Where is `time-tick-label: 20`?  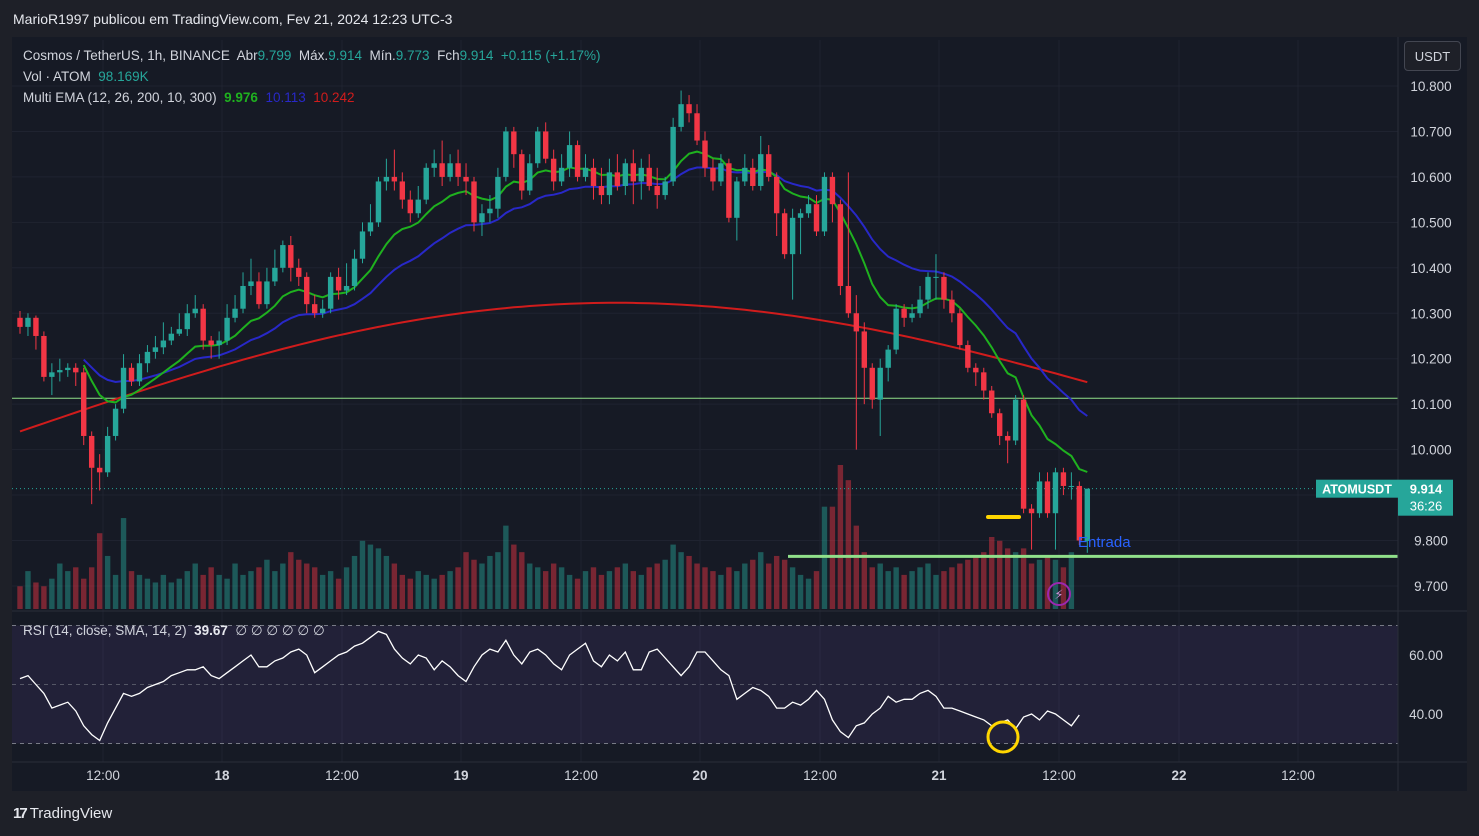
time-tick-label: 20 is located at coordinates (699, 775).